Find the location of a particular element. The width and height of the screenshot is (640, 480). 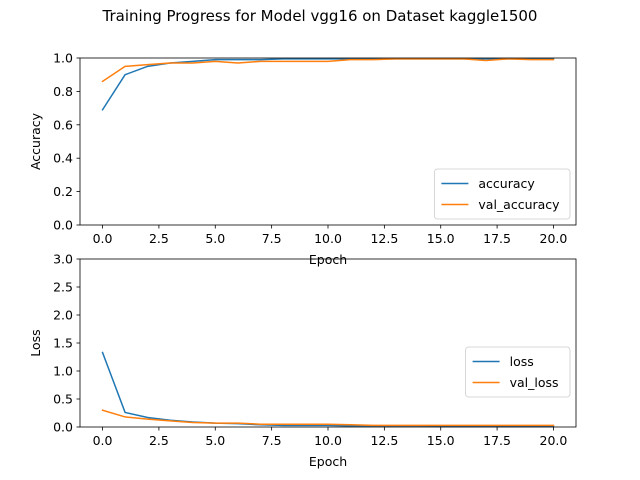

series-line-val-loss is located at coordinates (328, 418).